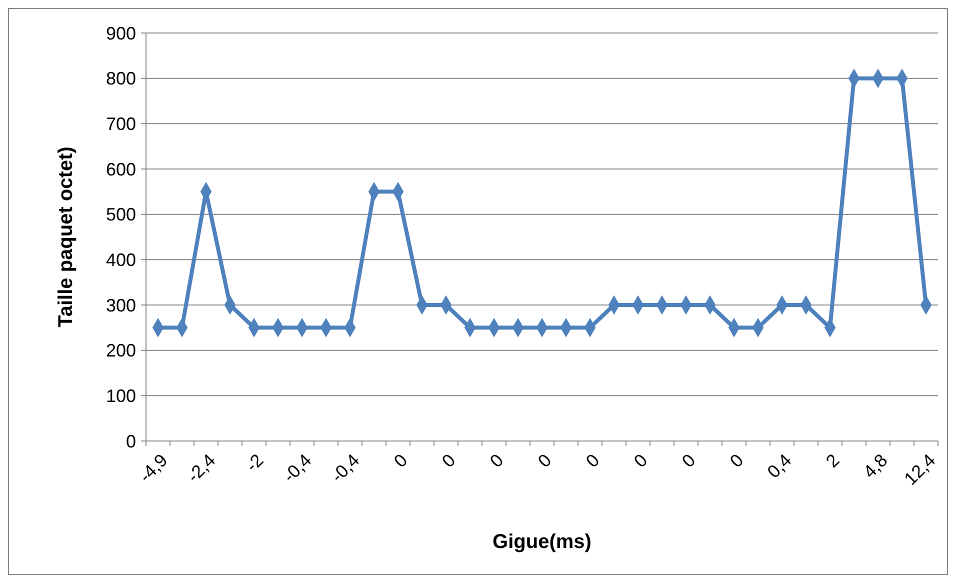 This screenshot has height=575, width=956. What do you see at coordinates (833, 461) in the screenshot?
I see `x-tick-label: 2` at bounding box center [833, 461].